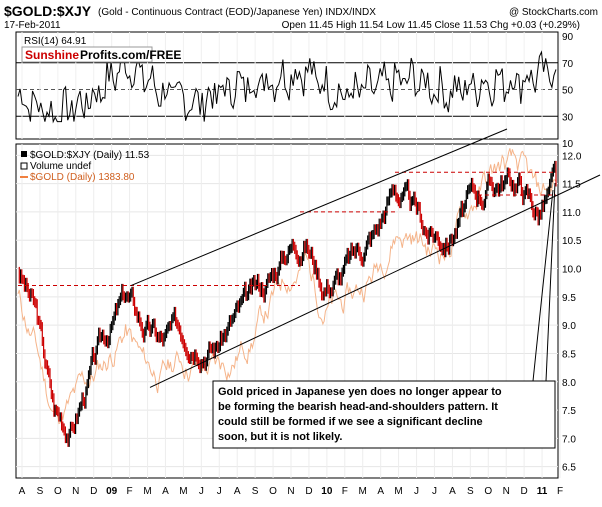  I want to click on rsi-tick-label: 70, so click(568, 64).